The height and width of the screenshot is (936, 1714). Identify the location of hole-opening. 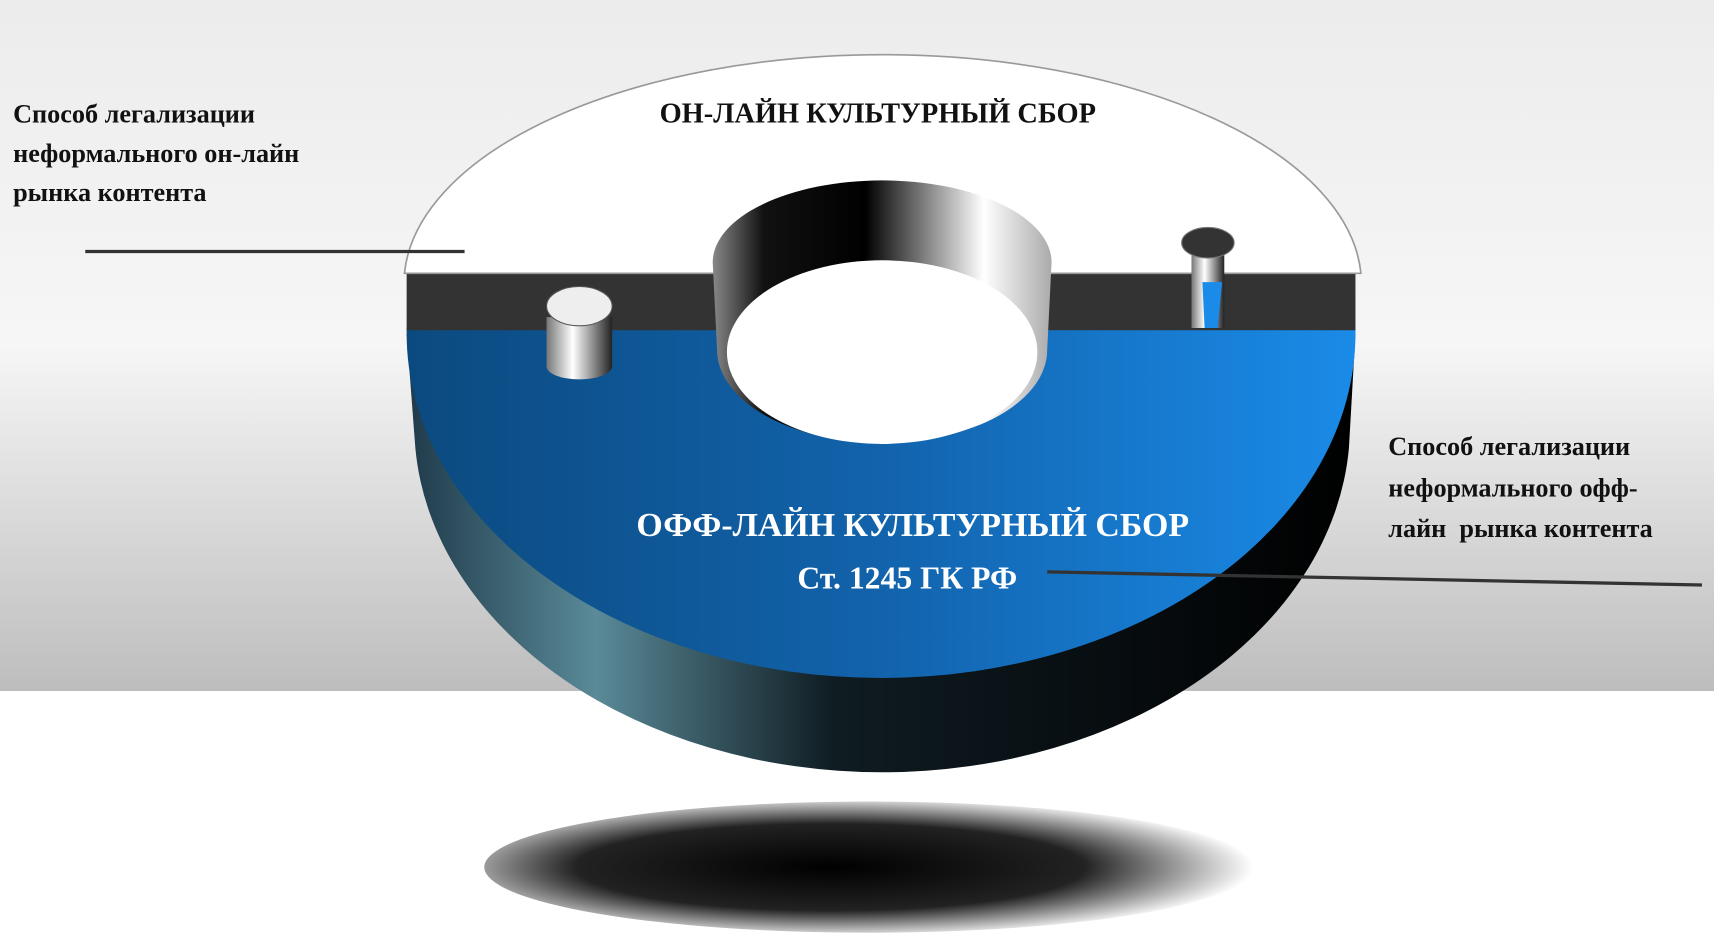
(882, 352).